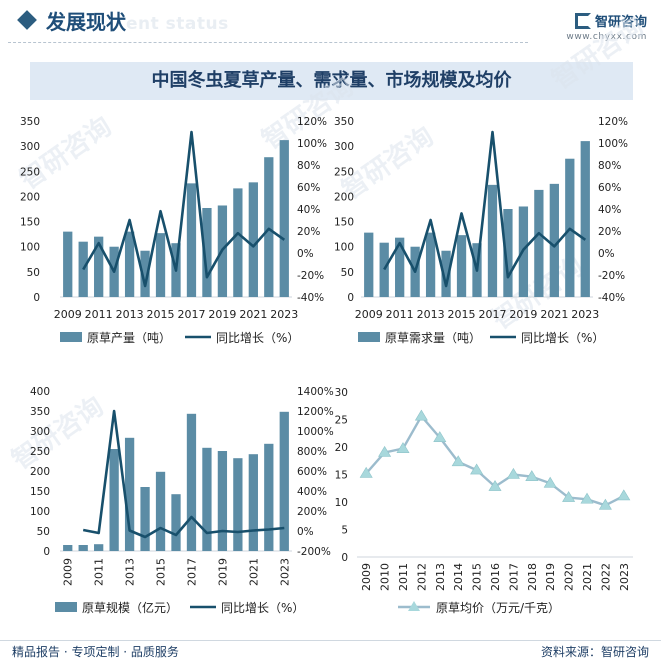 Image resolution: width=661 pixels, height=667 pixels. What do you see at coordinates (582, 20) in the screenshot?
I see `brand-logo-icon` at bounding box center [582, 20].